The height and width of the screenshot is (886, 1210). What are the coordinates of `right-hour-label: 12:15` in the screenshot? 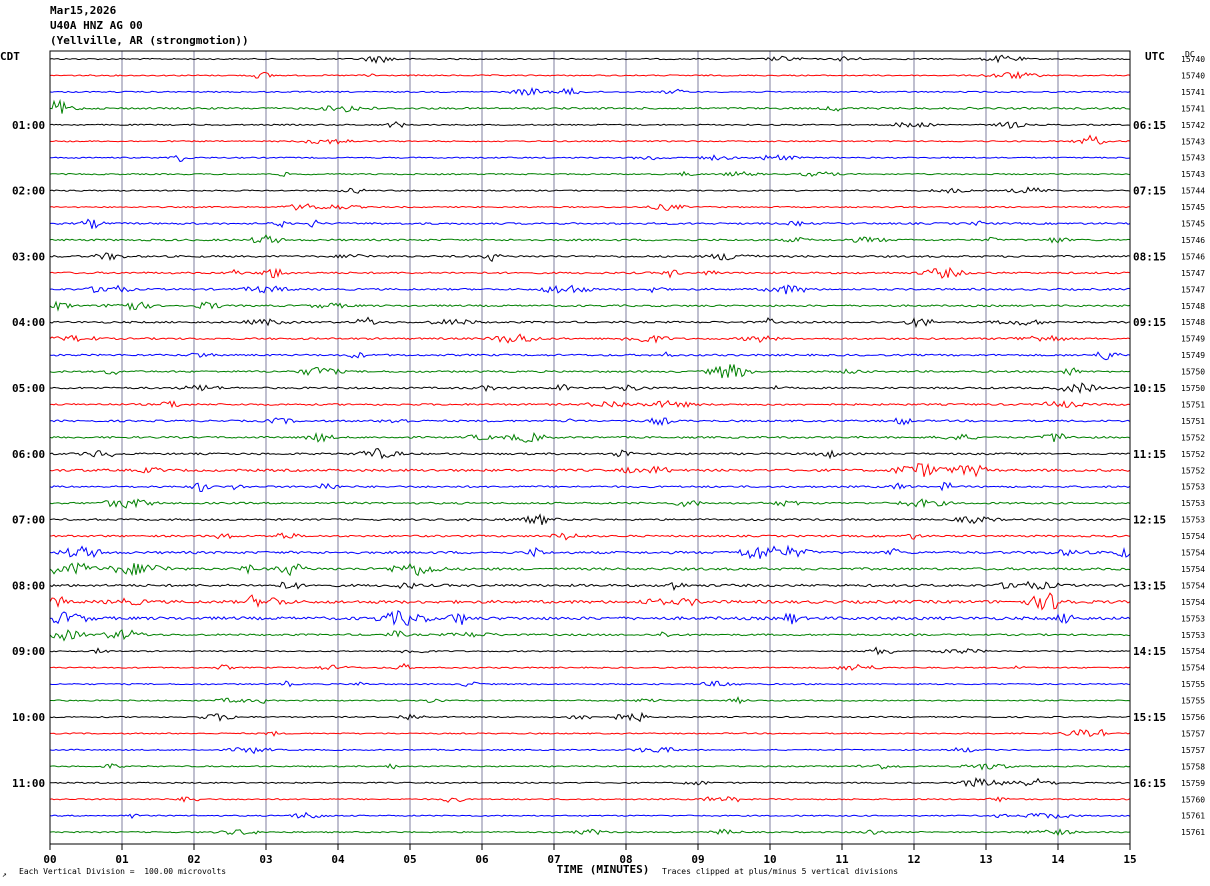 It's located at (1149, 520).